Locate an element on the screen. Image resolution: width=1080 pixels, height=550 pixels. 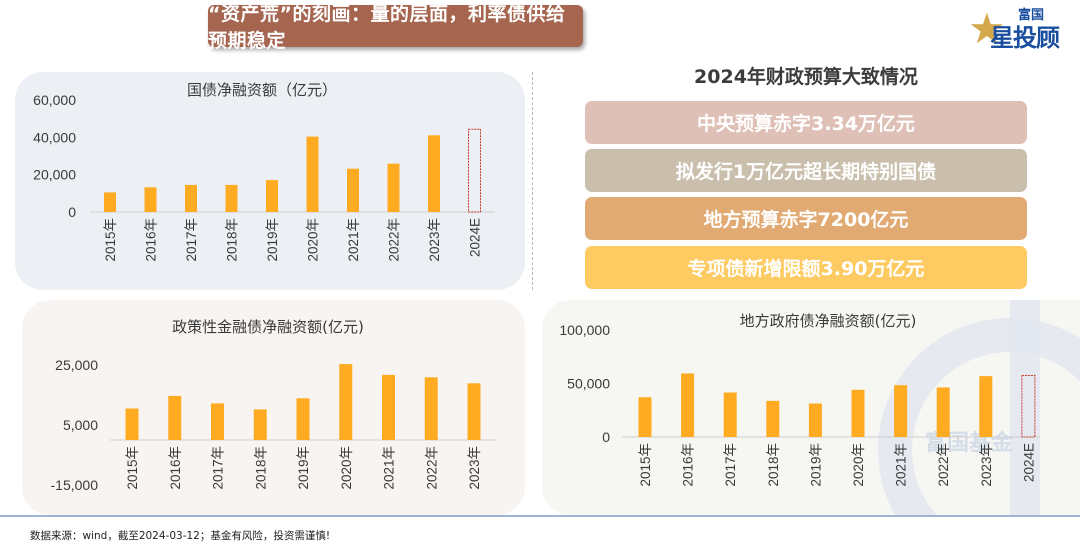
y-tick-label: 60,000 is located at coordinates (54, 100).